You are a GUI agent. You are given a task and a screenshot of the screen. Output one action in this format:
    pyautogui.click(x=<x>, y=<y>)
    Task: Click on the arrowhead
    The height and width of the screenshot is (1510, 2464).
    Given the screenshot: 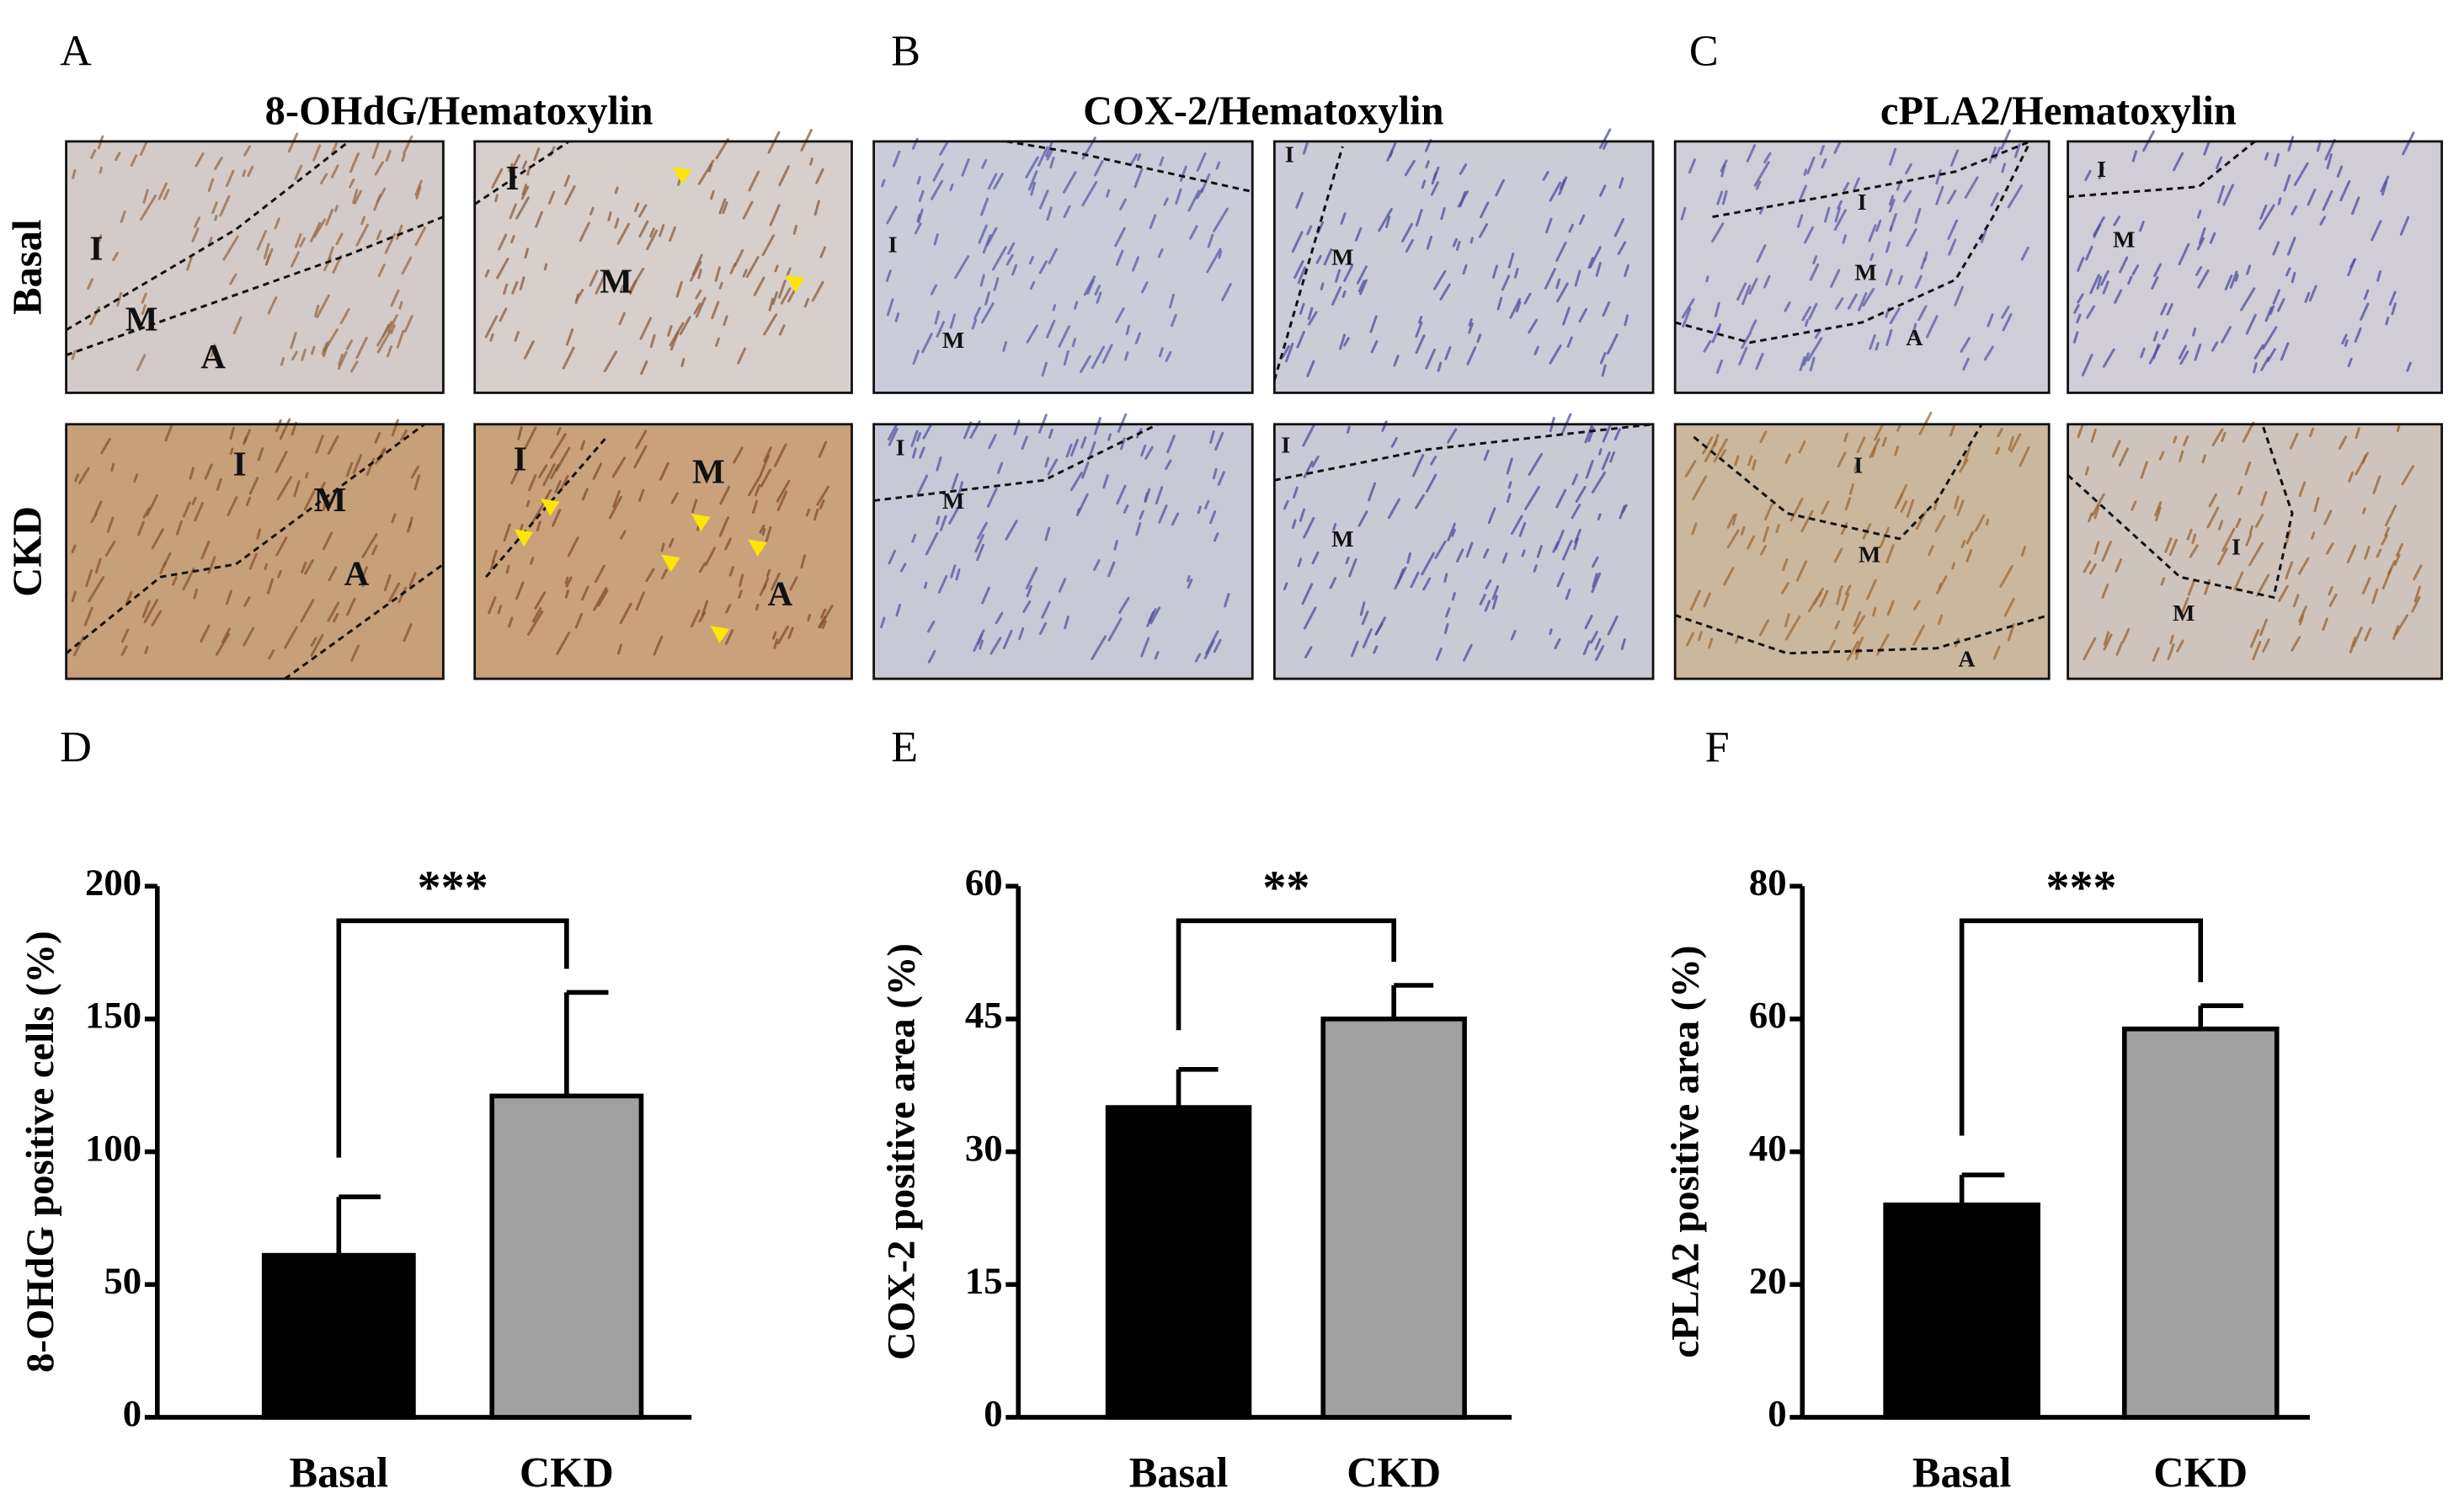 What is the action you would take?
    pyautogui.click(x=670, y=563)
    